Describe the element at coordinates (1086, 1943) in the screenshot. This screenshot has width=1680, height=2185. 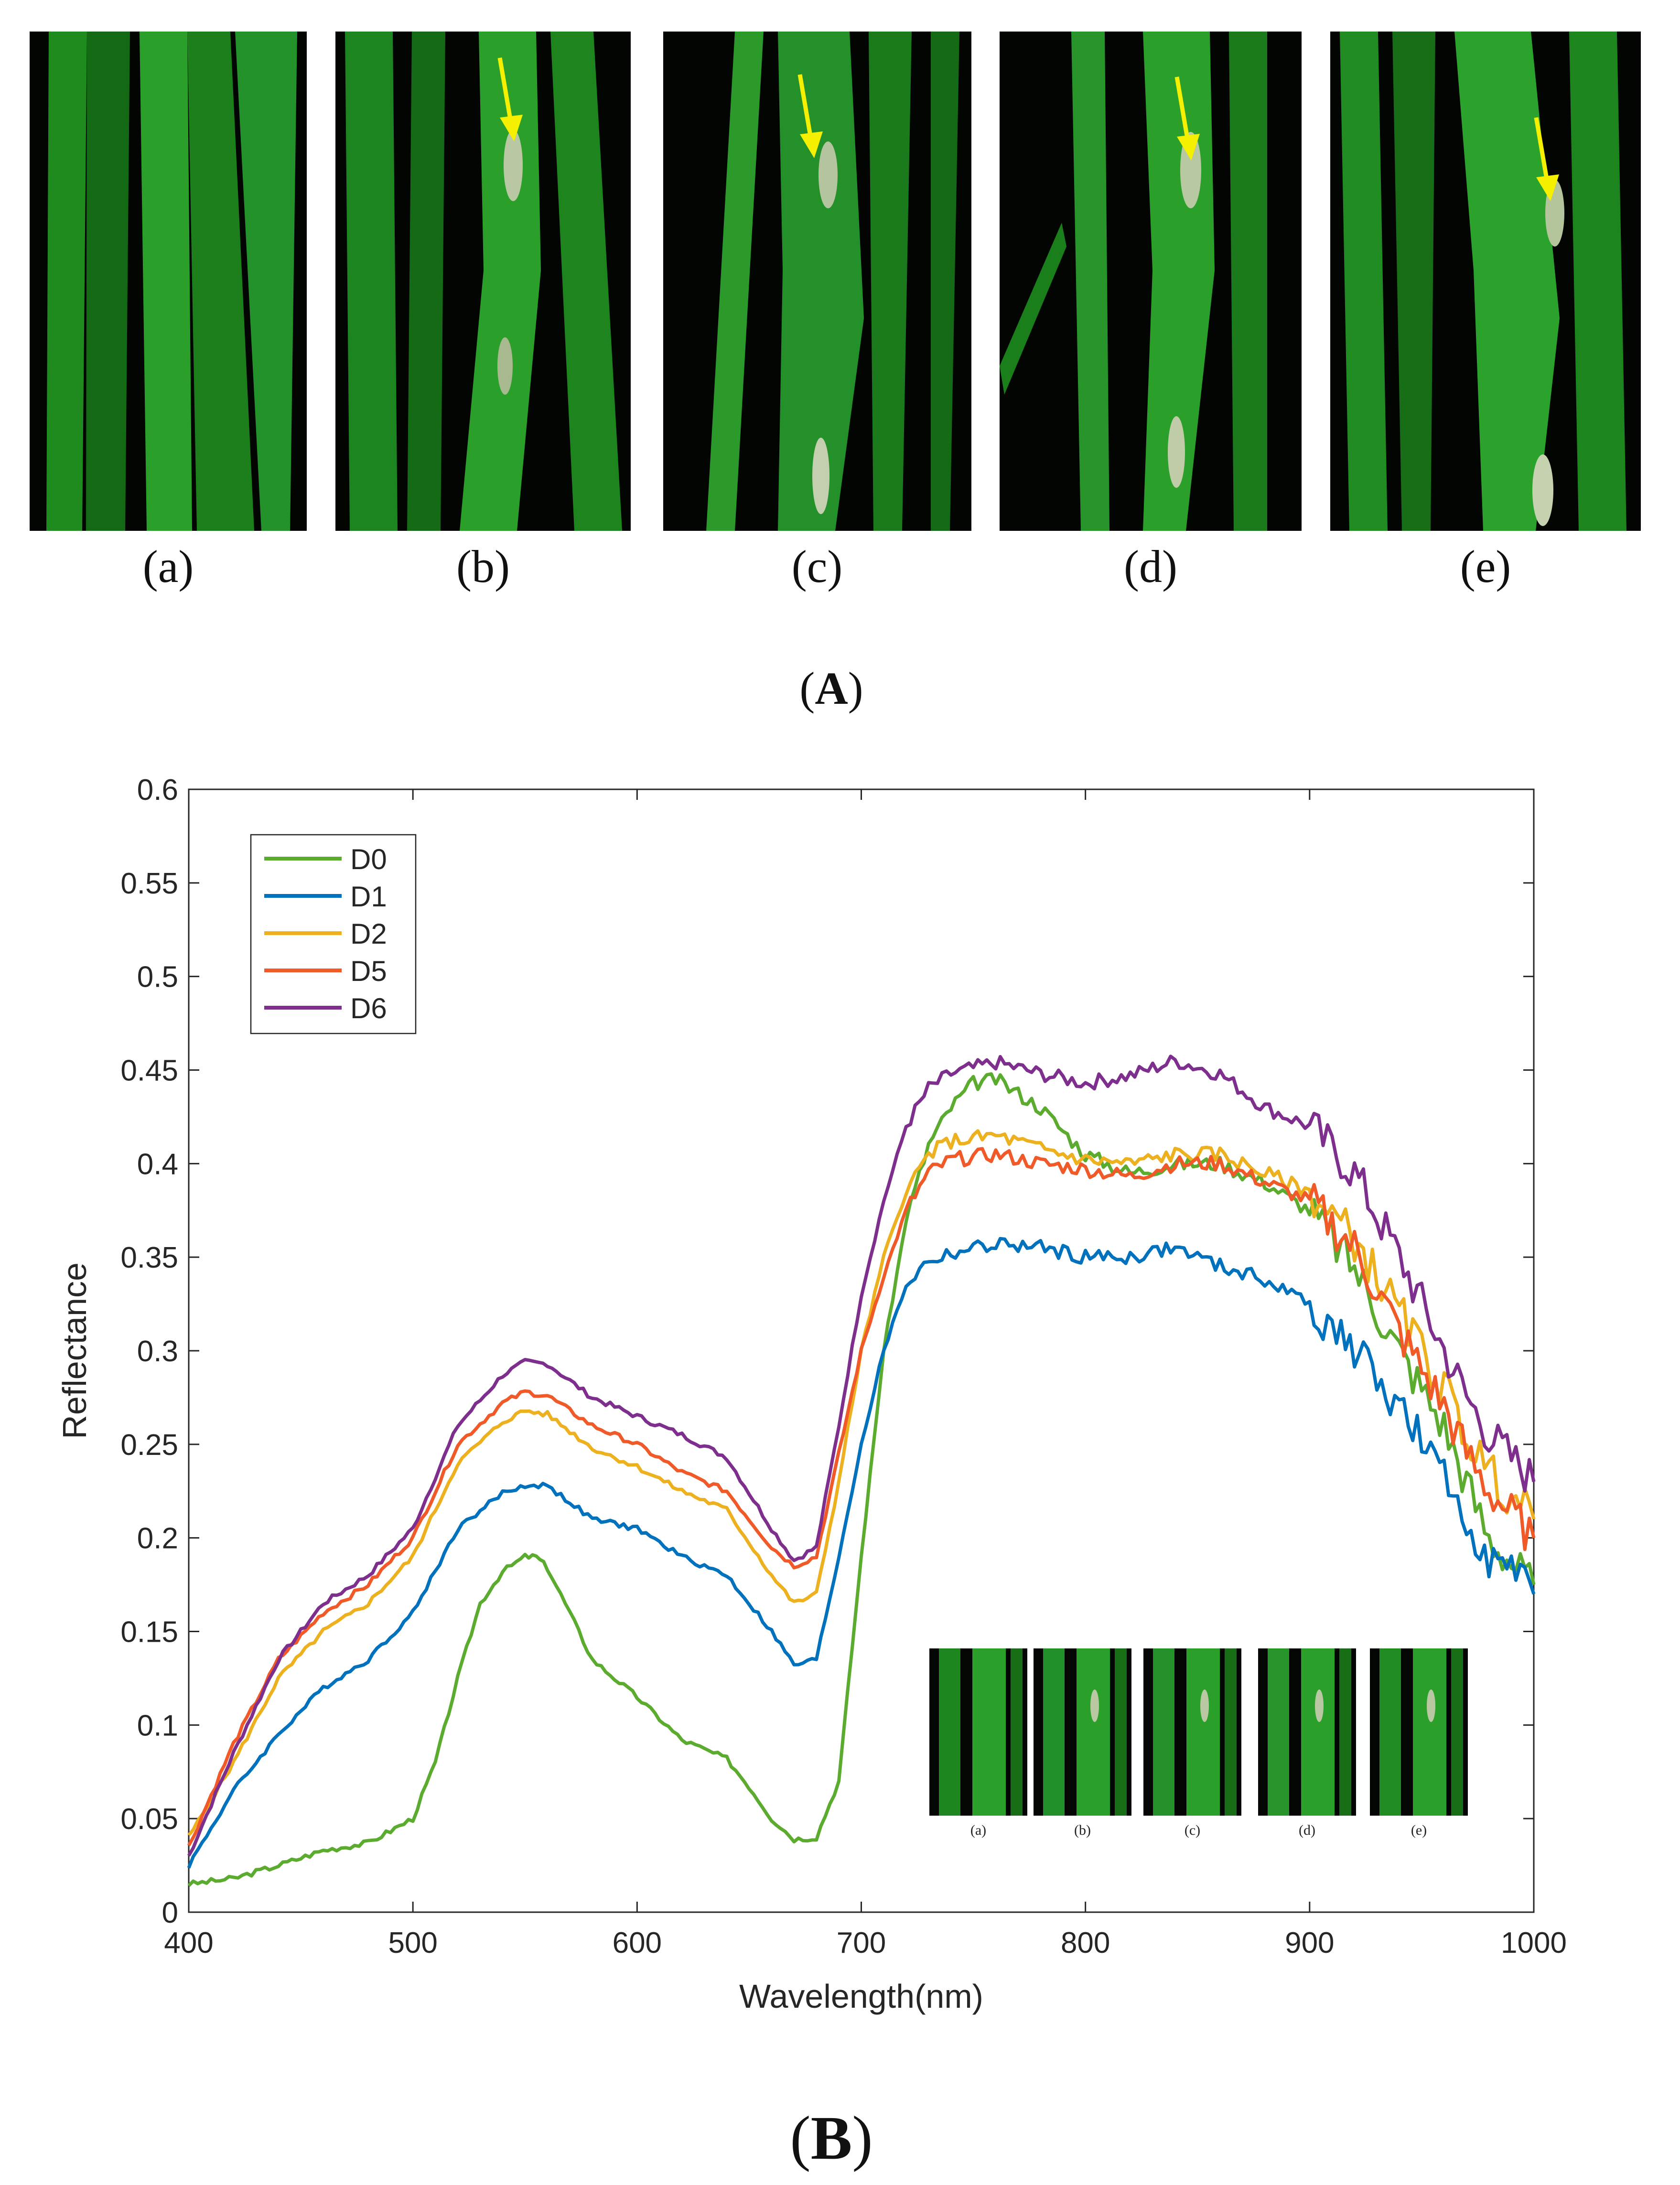
I see `x-tick-label: 800` at that location.